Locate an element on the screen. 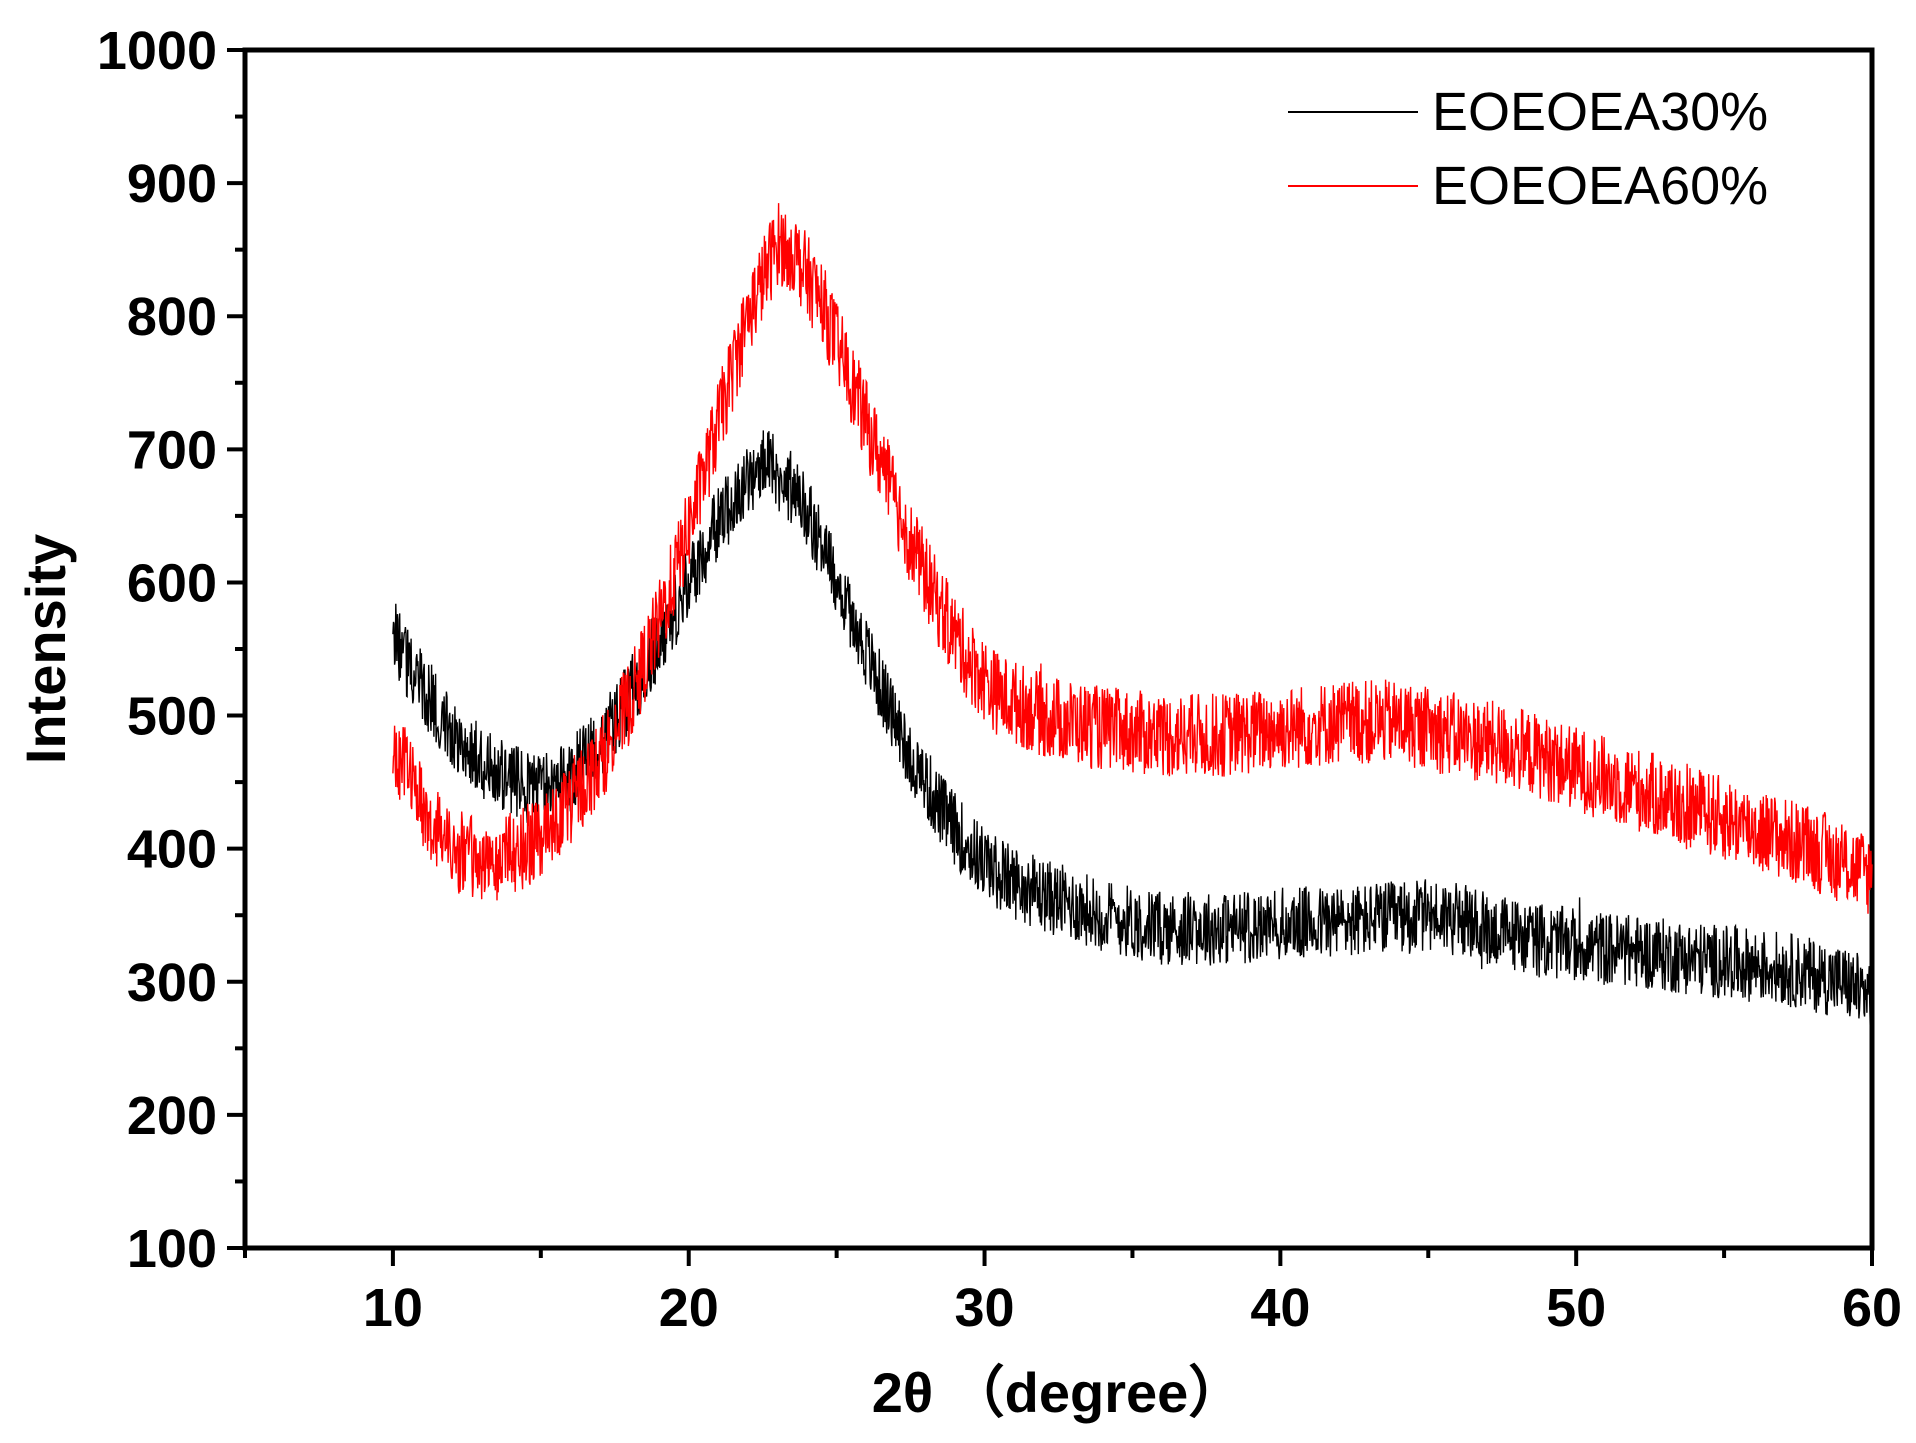 The image size is (1916, 1443). y-tick-label: 600 is located at coordinates (172, 583).